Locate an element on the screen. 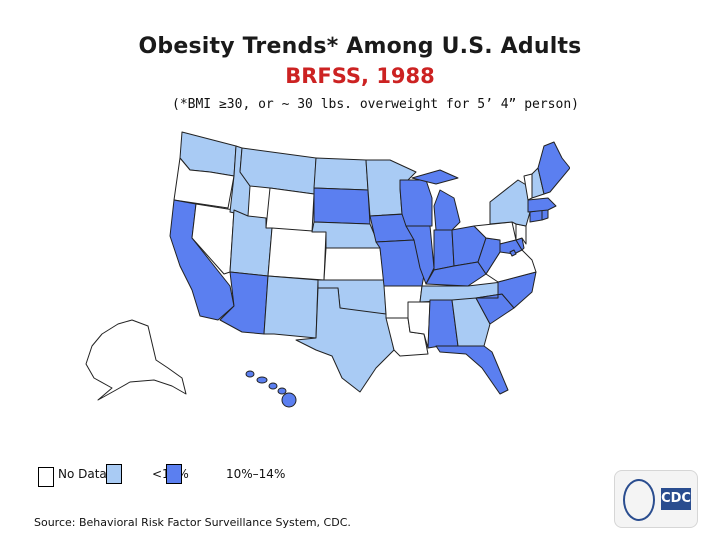 The width and height of the screenshot is (720, 540). state-KS is located at coordinates (354, 264).